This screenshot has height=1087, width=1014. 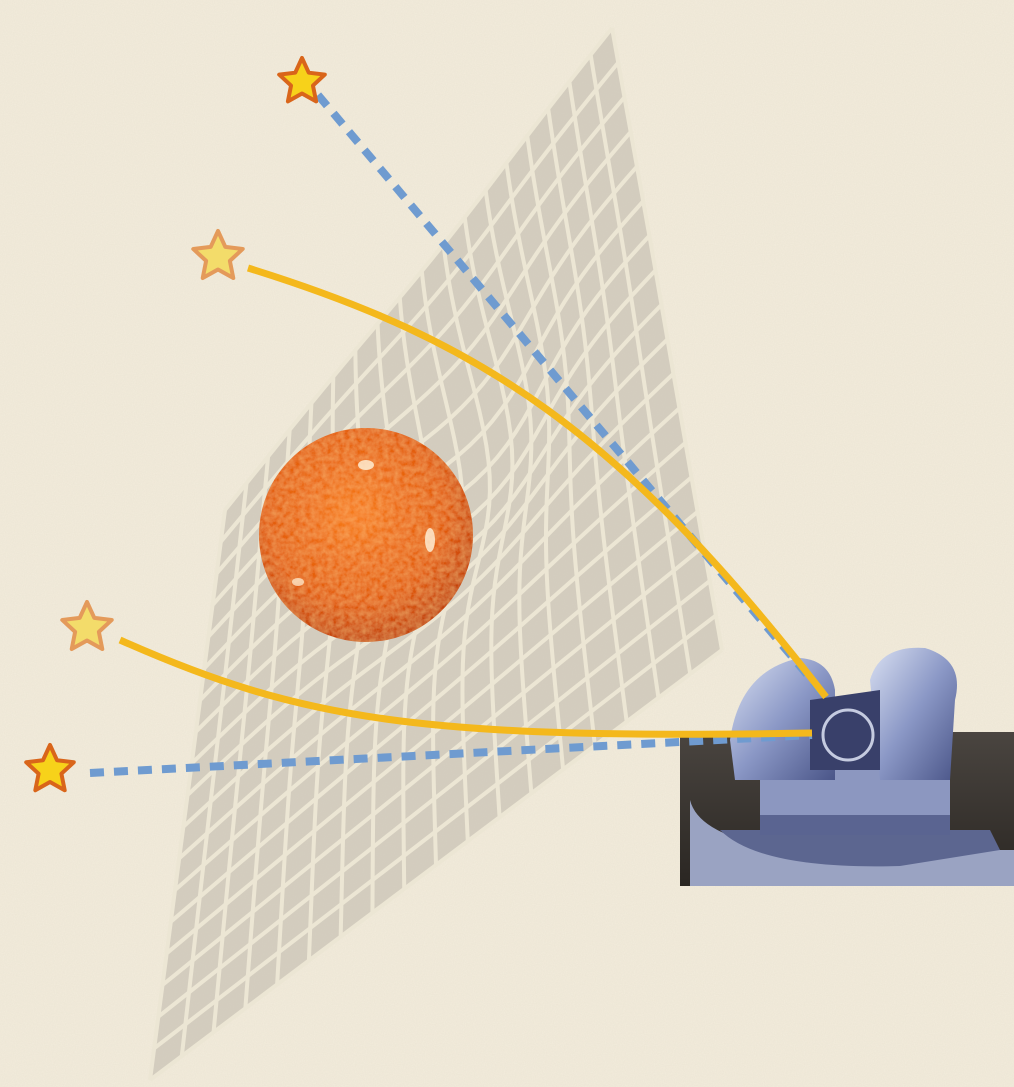 I want to click on bent-light-path, so click(x=465, y=687).